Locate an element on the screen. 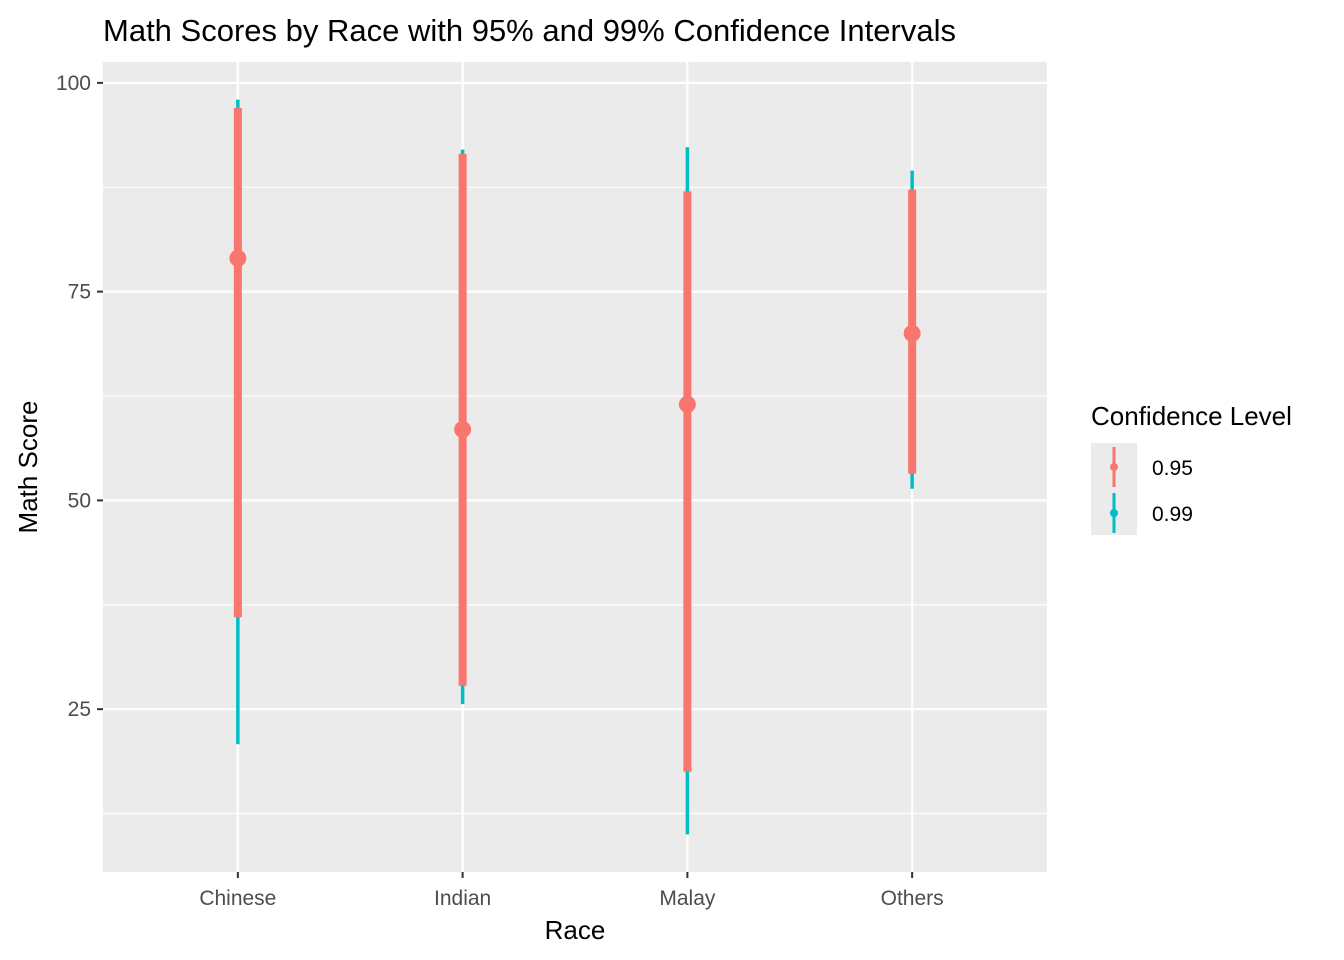  x-axis: Chinese Indian Malay Others is located at coordinates (571, 891).